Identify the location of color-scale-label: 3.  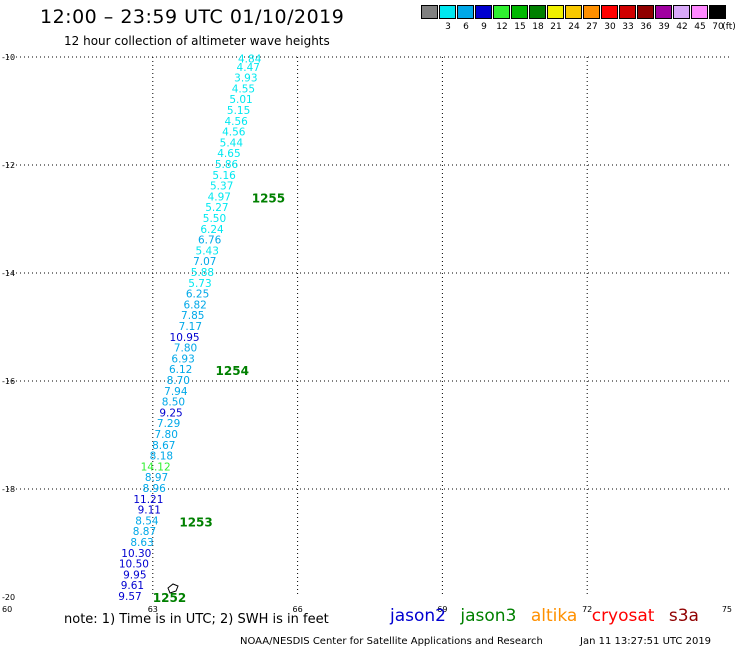
(448, 27).